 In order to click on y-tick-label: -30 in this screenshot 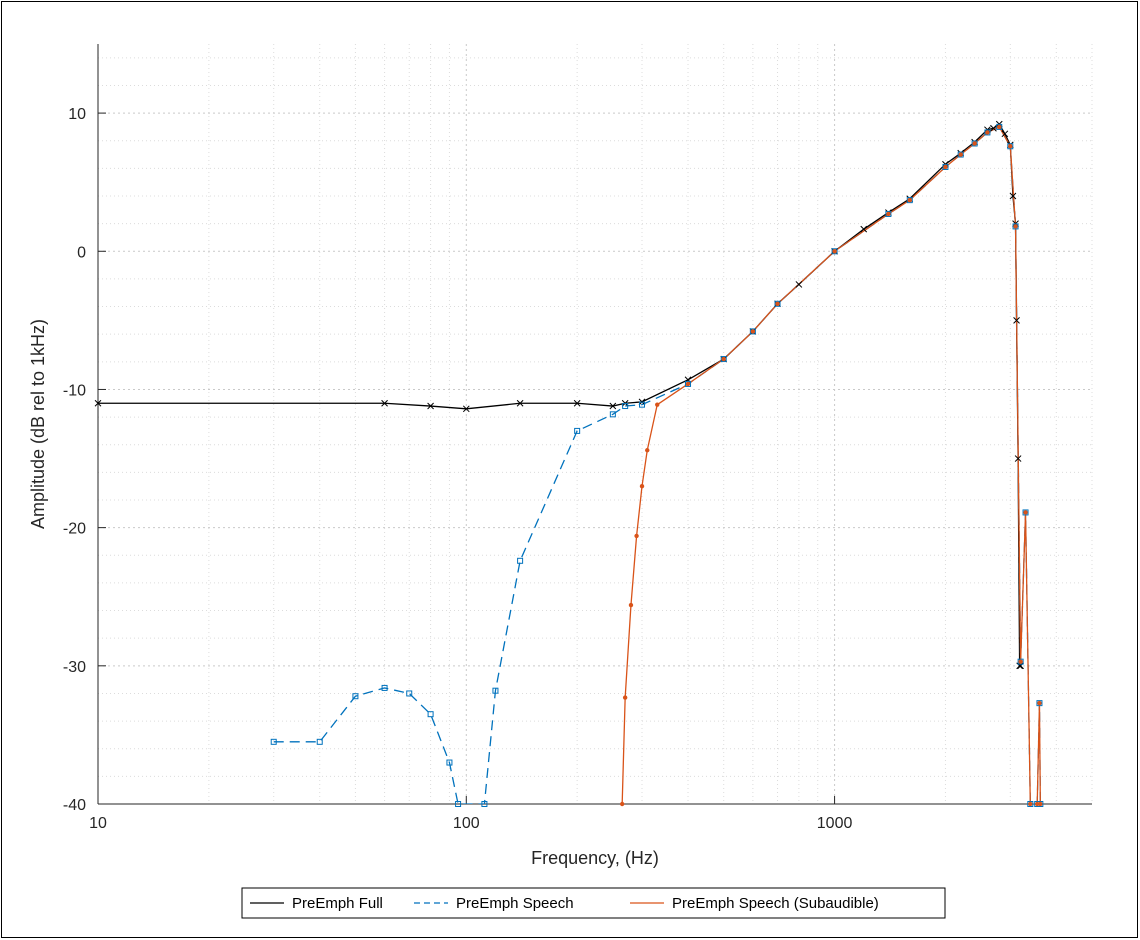, I will do `click(74, 667)`.